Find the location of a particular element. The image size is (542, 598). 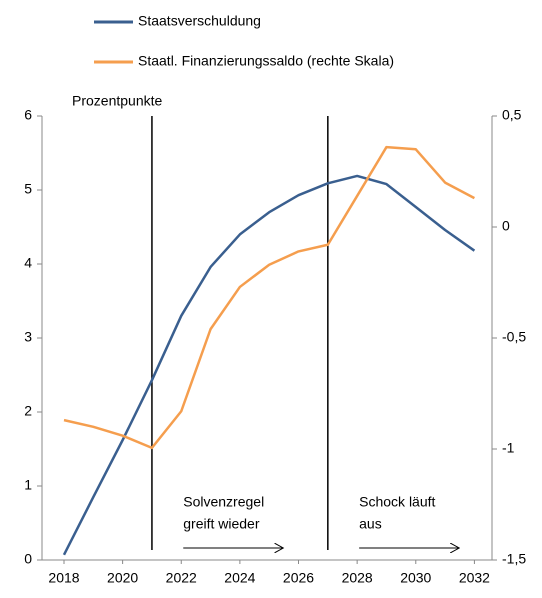

y-tick-label: 0 is located at coordinates (28, 559).